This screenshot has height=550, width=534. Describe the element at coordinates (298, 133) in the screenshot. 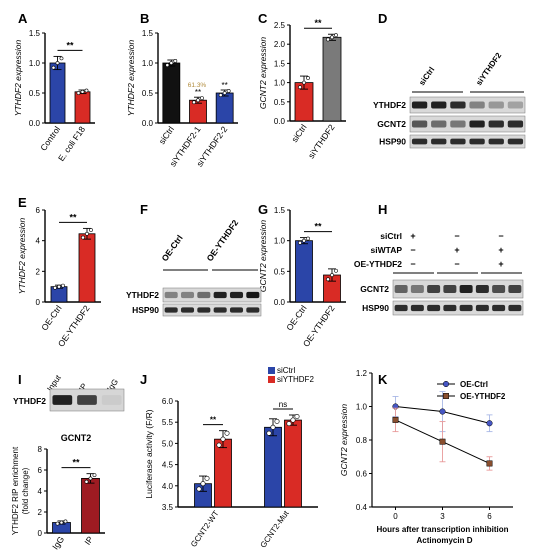

I see `x-tick-label: siCtrl` at that location.